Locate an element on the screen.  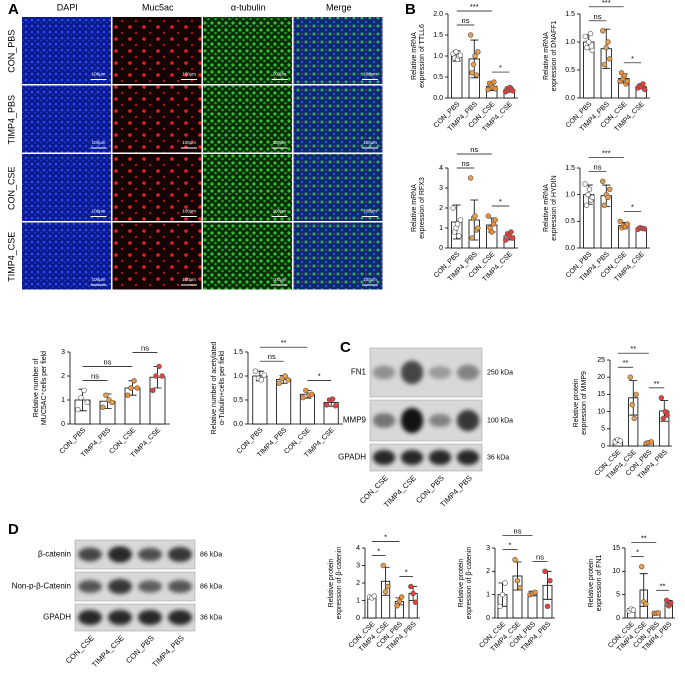
lane-label: CON_PBS is located at coordinates (140, 649).